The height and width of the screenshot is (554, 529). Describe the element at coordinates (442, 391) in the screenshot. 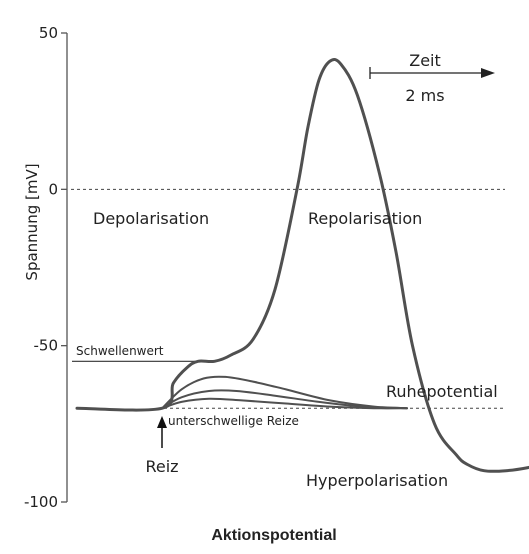

I see `resting-potential-label: Ruhepotential` at that location.